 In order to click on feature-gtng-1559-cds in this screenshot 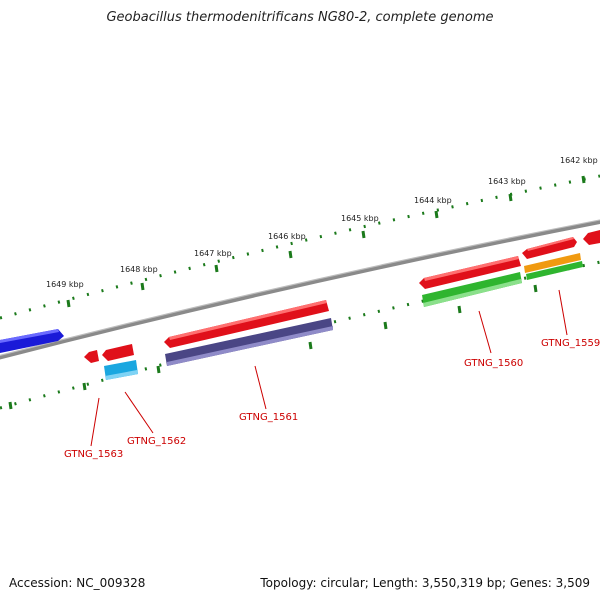, I will do `click(549, 248)`.